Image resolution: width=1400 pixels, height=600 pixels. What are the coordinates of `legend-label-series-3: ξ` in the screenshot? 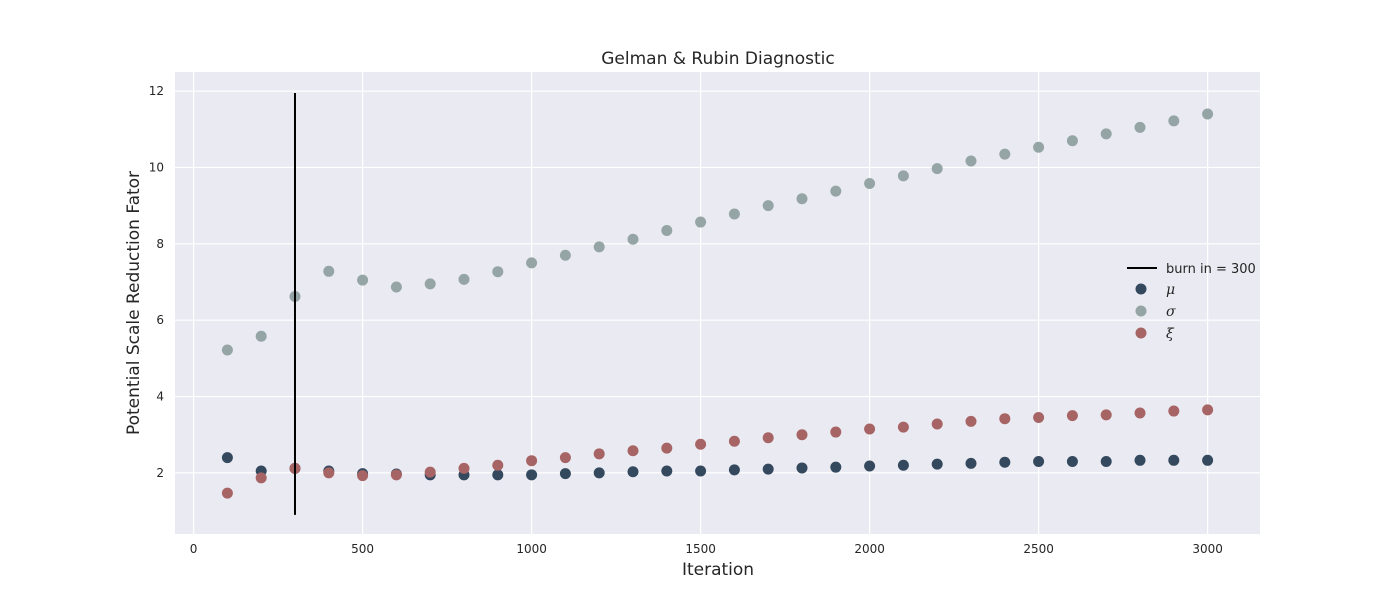 It's located at (1170, 334).